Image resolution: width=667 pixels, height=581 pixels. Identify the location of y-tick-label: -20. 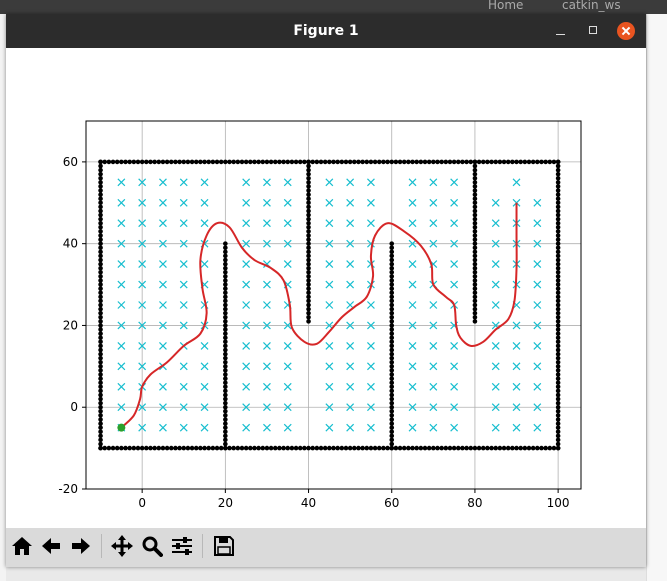
(68, 489).